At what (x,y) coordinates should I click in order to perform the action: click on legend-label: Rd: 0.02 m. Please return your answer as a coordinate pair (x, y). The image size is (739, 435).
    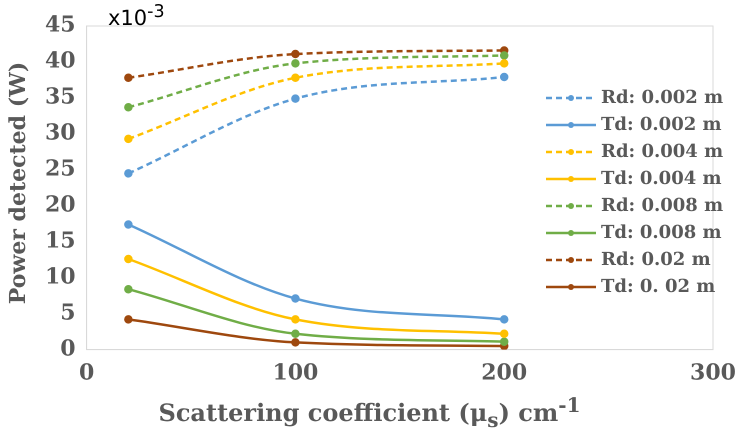
    Looking at the image, I should click on (656, 259).